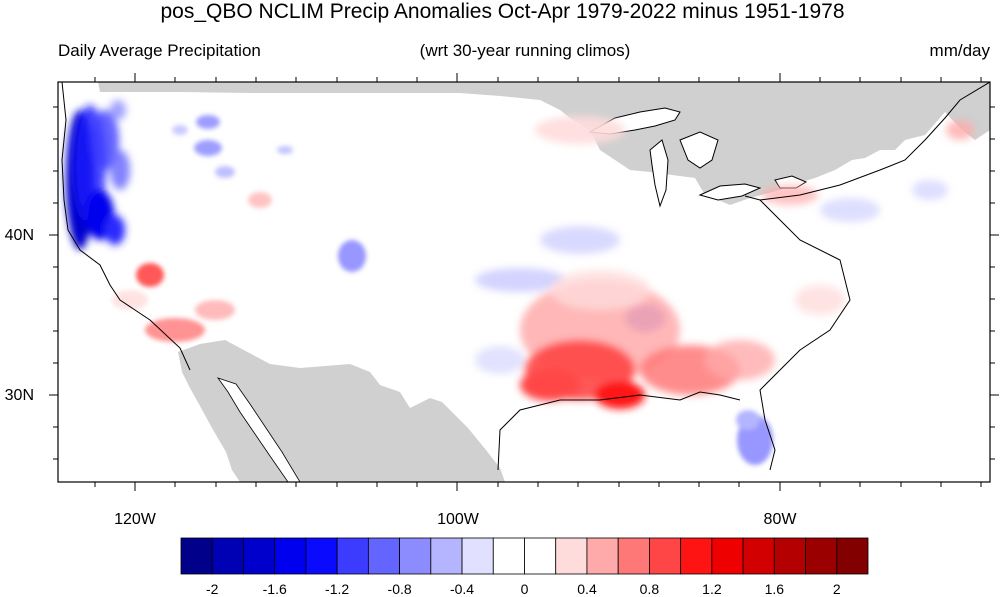 Image resolution: width=1005 pixels, height=597 pixels. Describe the element at coordinates (135, 519) in the screenshot. I see `lon-label-120w: 120W` at that location.